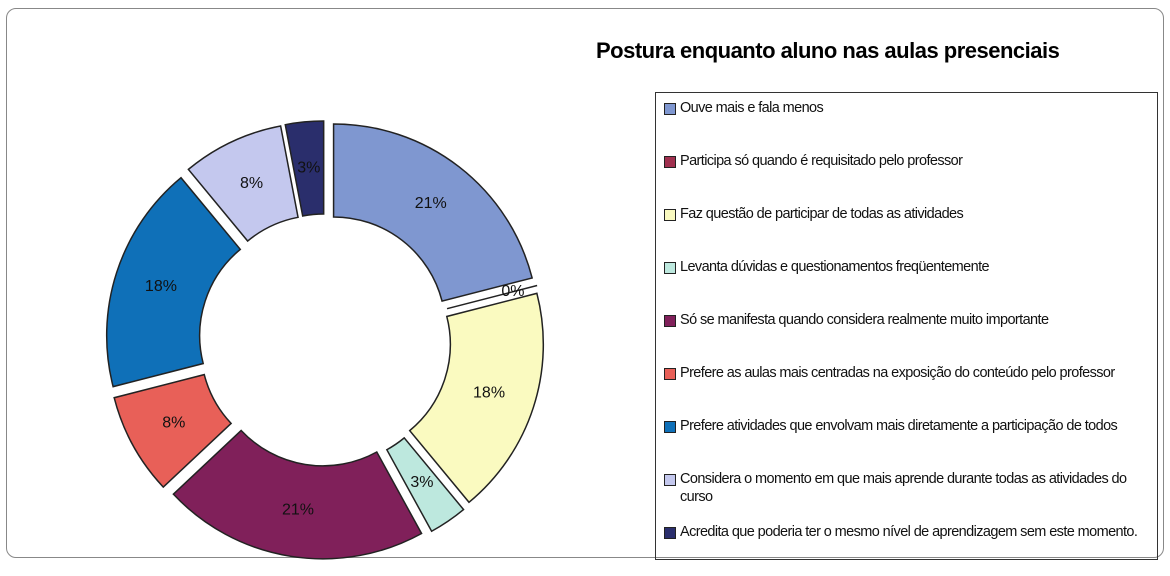 Image resolution: width=1170 pixels, height=576 pixels. I want to click on legend-label: Ouve mais e fala menos, so click(752, 108).